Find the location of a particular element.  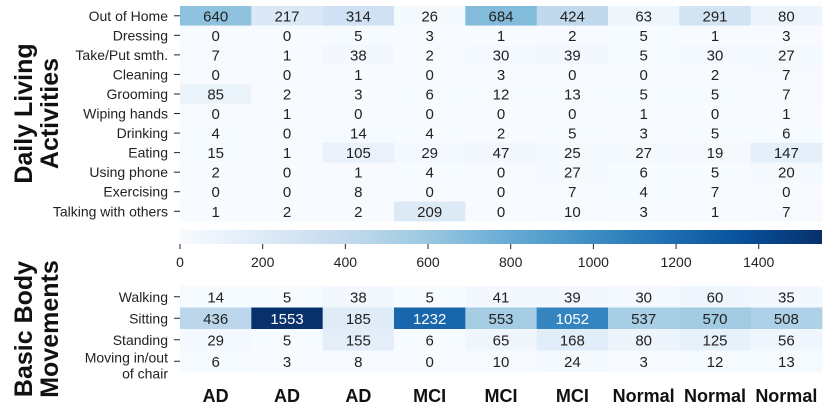

cell-value: 640 is located at coordinates (215, 16).